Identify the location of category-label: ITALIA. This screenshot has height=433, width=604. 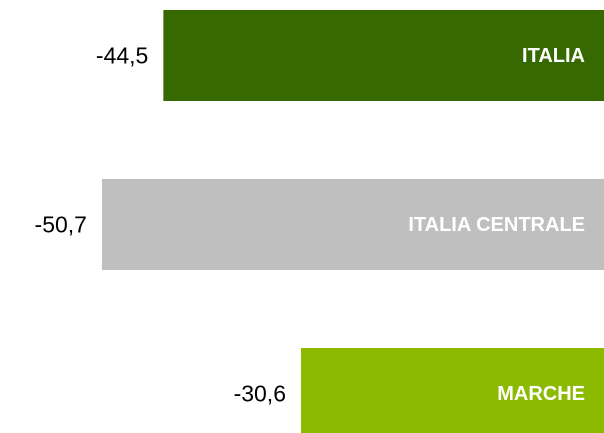
(553, 56).